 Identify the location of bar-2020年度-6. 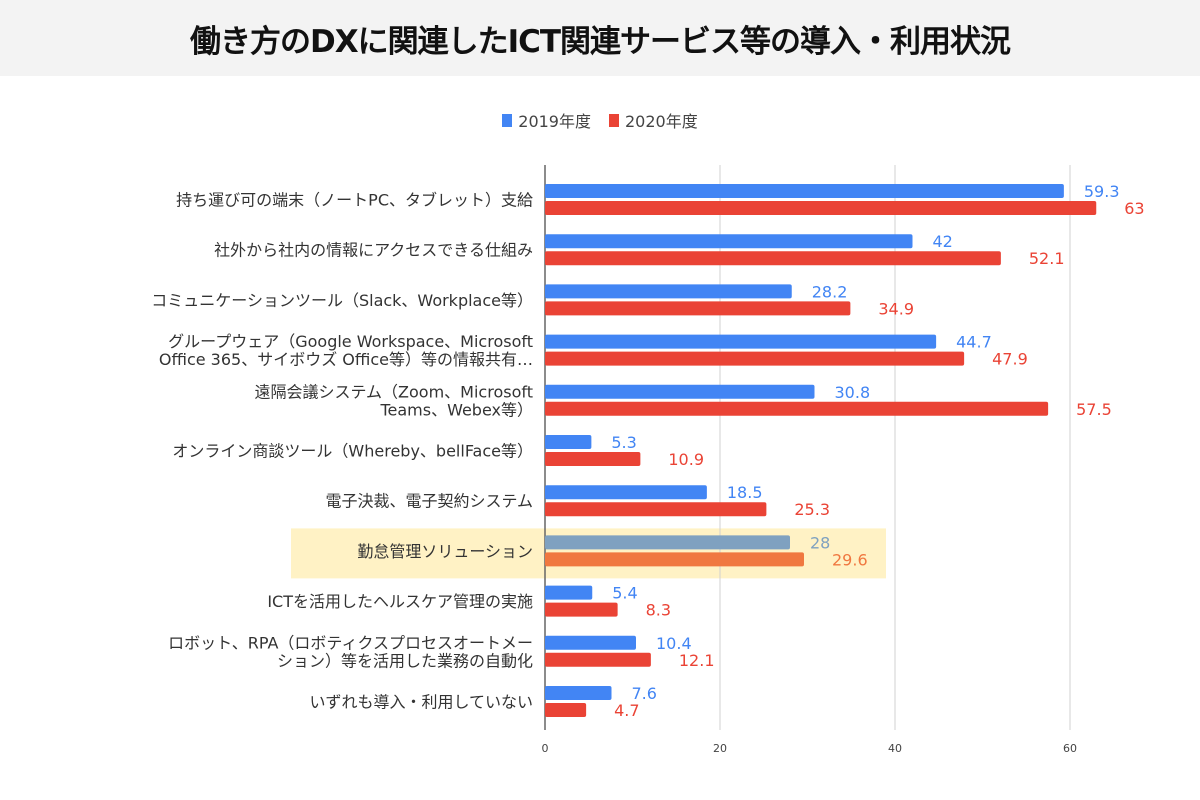
(656, 509).